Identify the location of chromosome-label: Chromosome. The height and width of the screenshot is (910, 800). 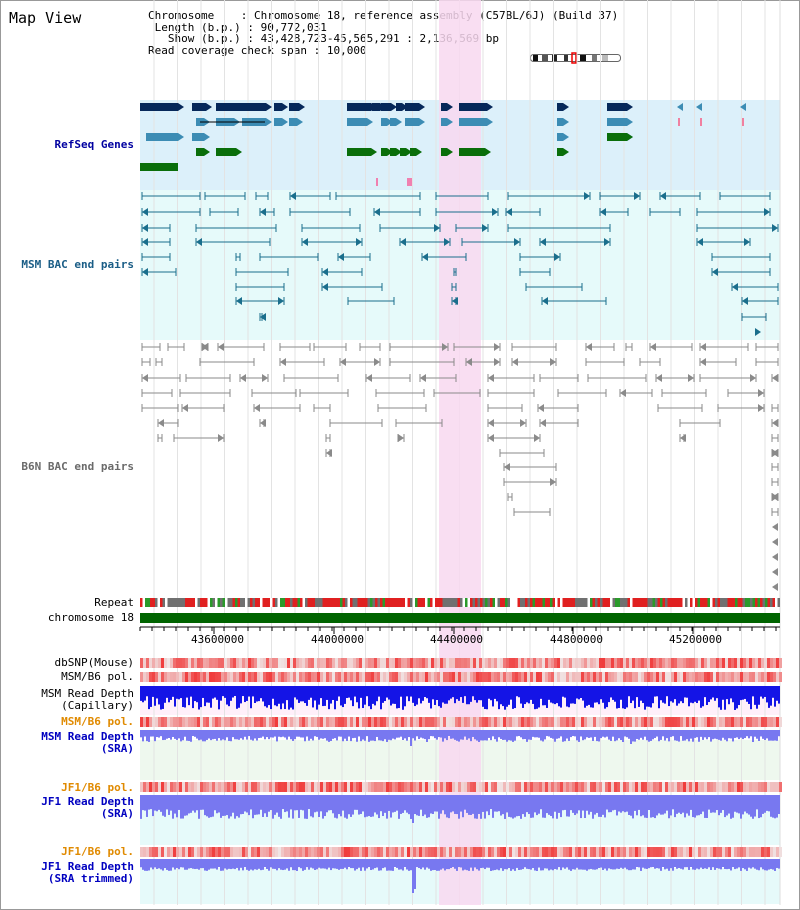
(181, 15).